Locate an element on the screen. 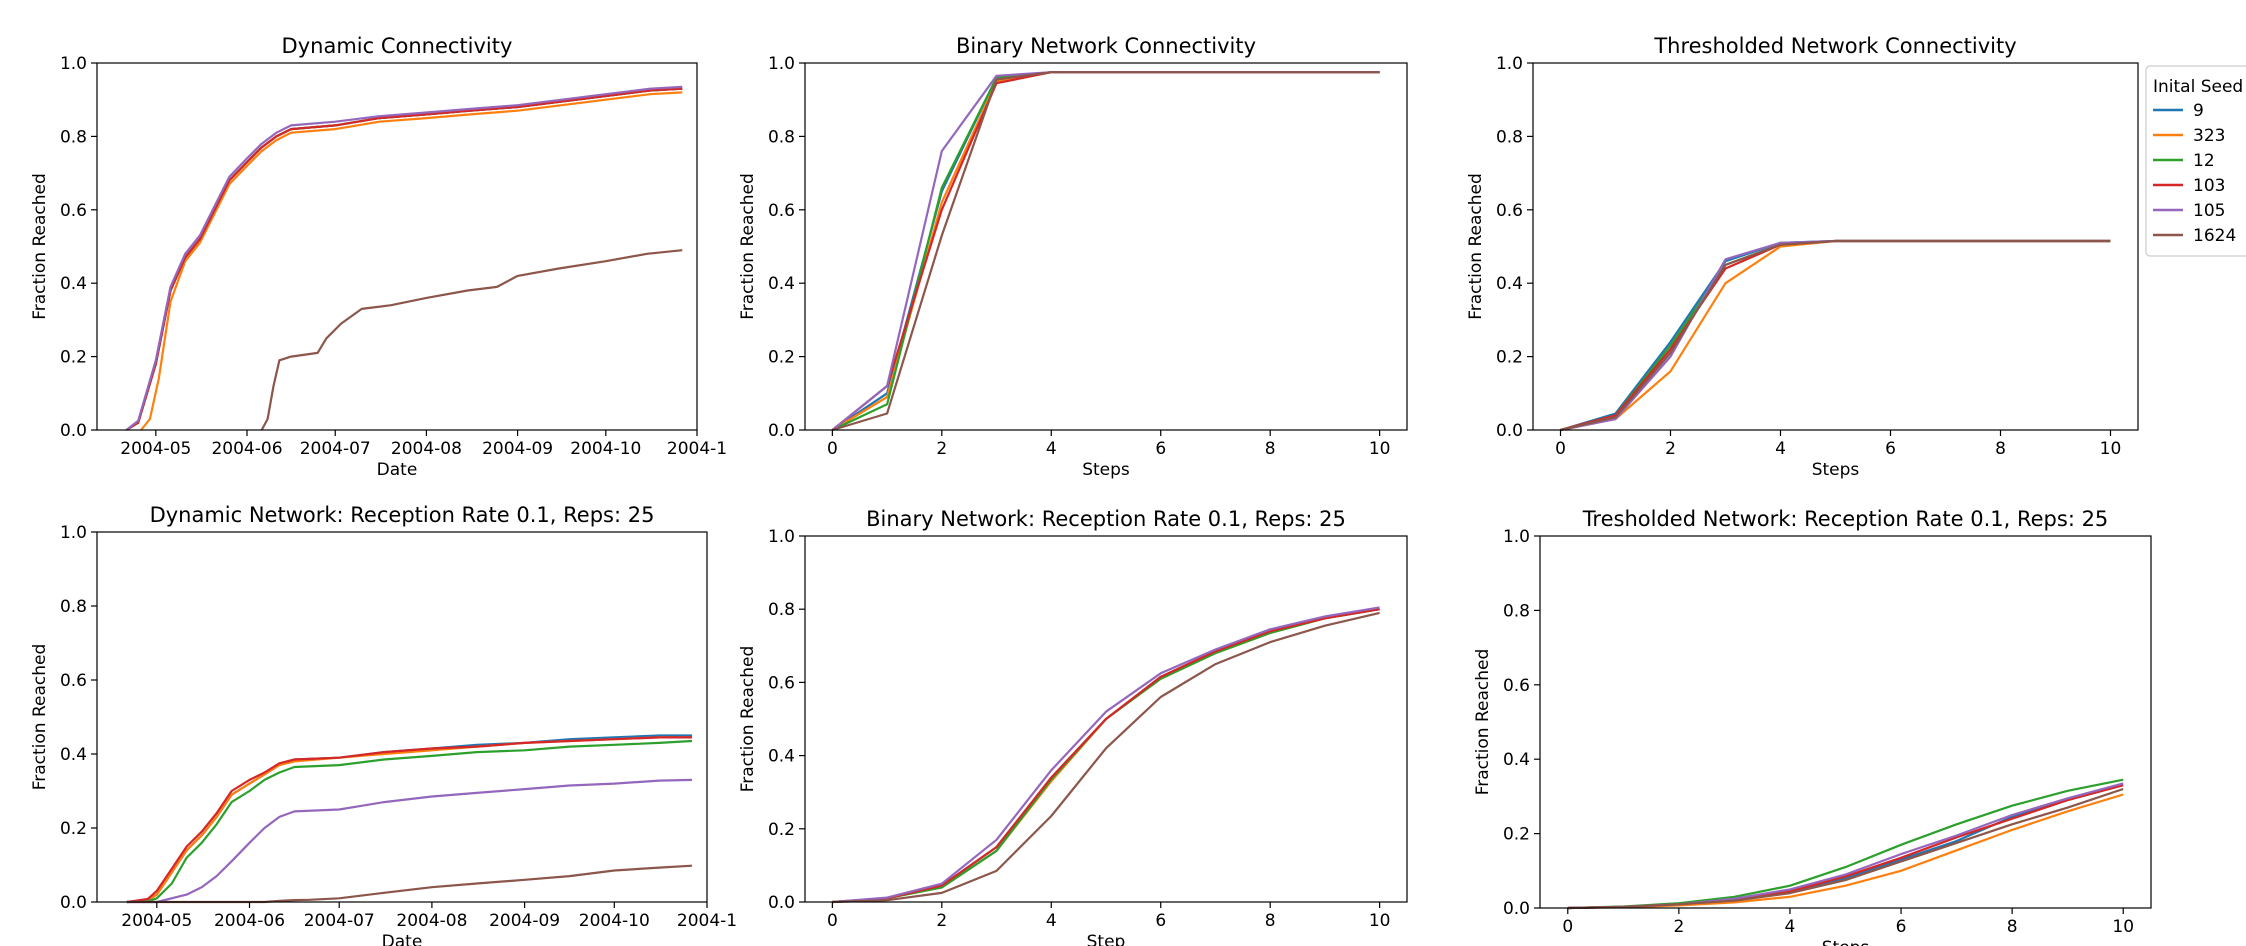 The image size is (2246, 946). x-tick-label: 2004-06 is located at coordinates (246, 449).